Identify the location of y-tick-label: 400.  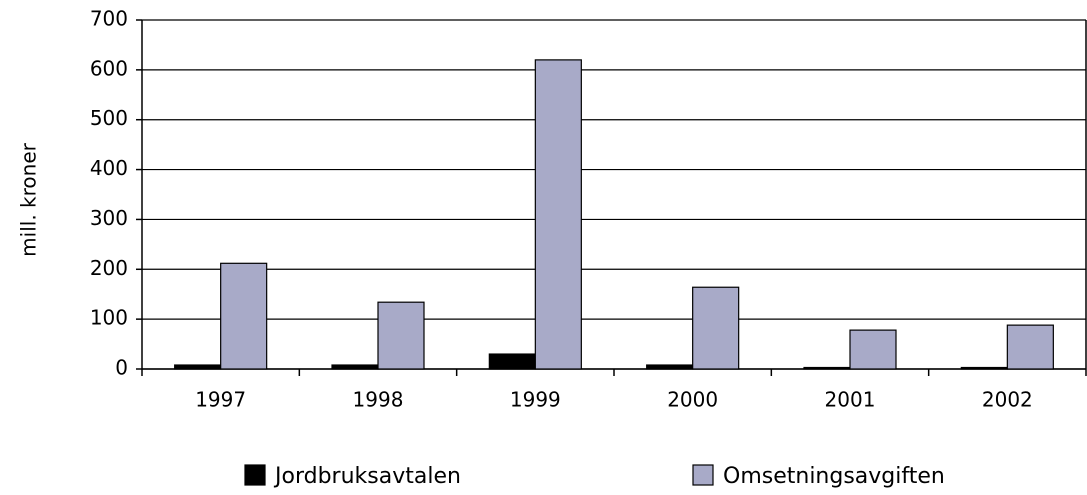
(109, 168).